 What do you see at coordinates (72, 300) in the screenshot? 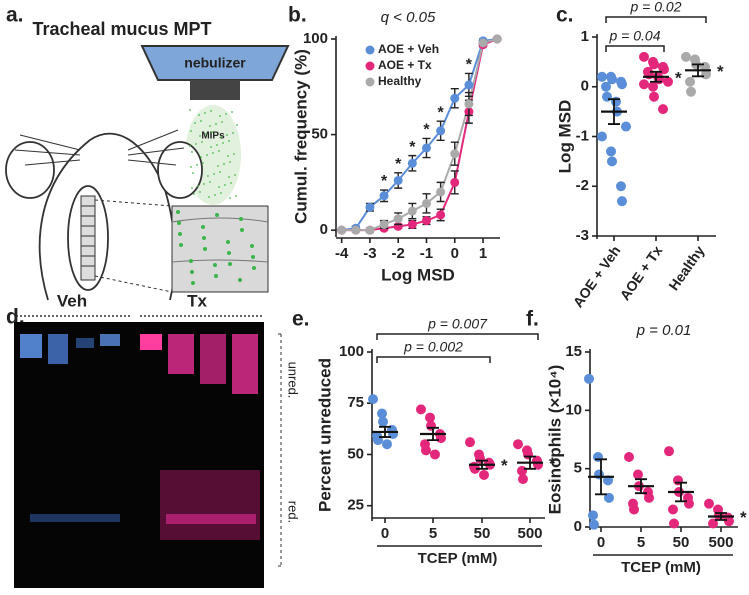
I see `lane-label: Veh` at bounding box center [72, 300].